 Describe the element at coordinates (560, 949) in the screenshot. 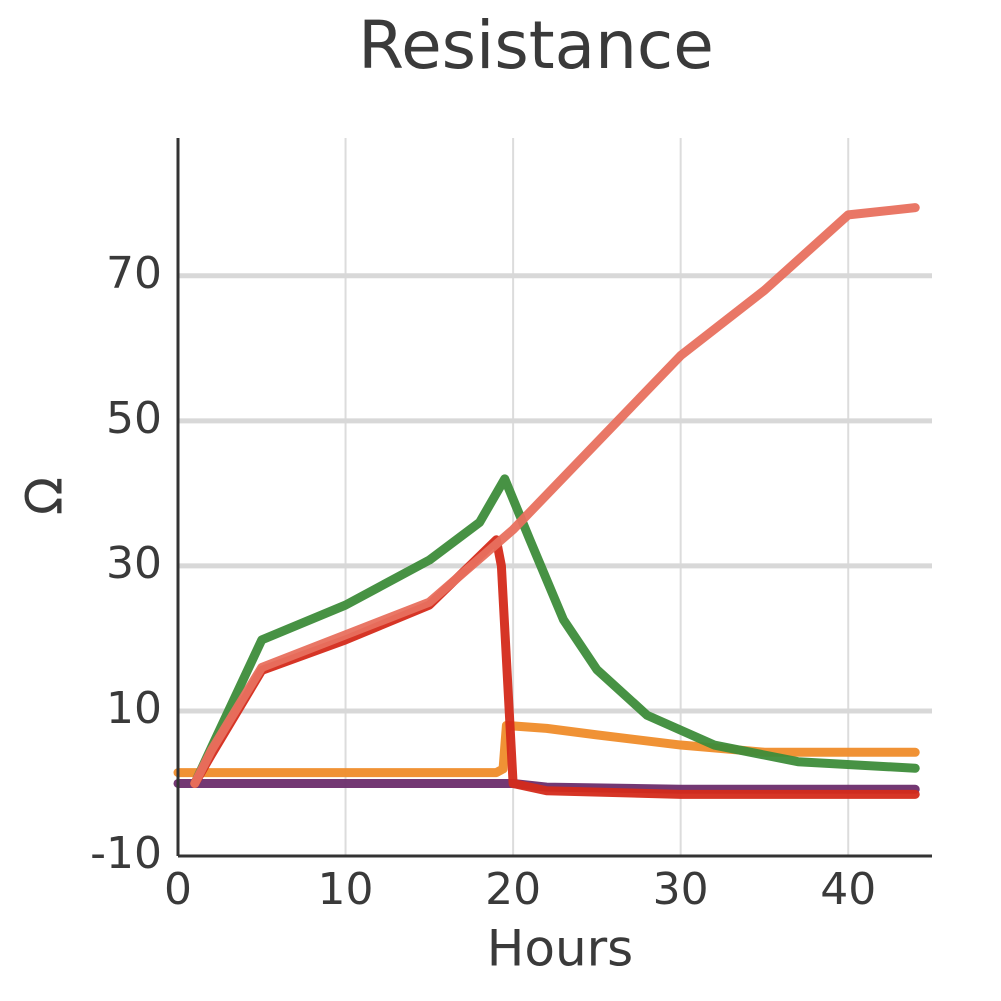

I see `x-axis-label: Hours` at that location.